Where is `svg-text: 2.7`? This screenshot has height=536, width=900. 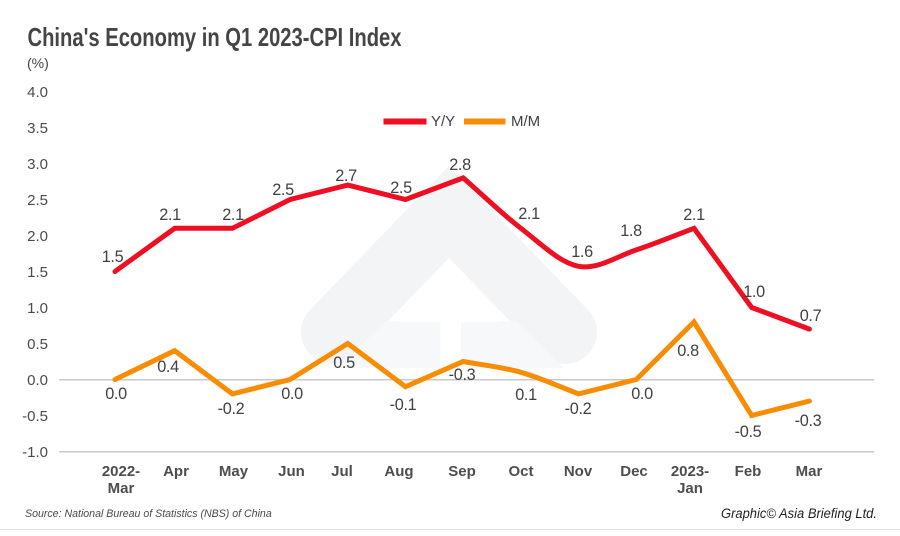
svg-text: 2.7 is located at coordinates (346, 176).